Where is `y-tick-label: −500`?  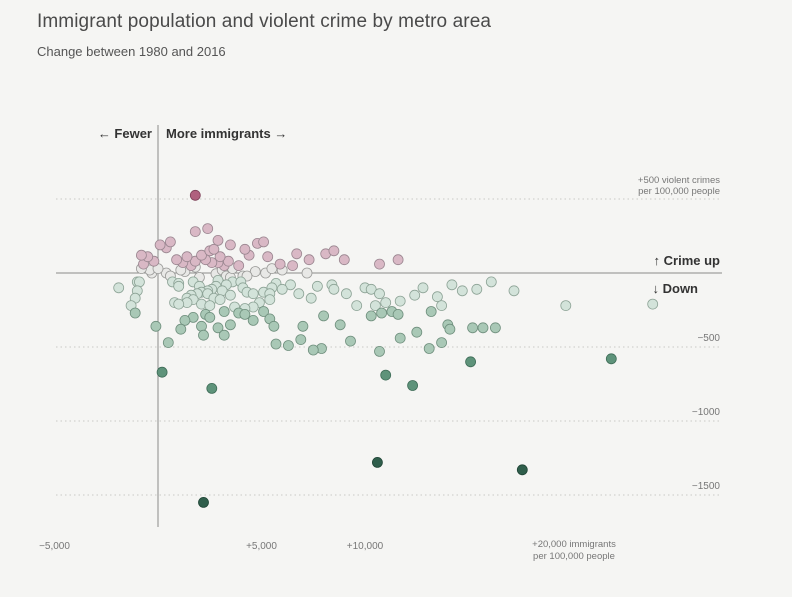 y-tick-label: −500 is located at coordinates (708, 338).